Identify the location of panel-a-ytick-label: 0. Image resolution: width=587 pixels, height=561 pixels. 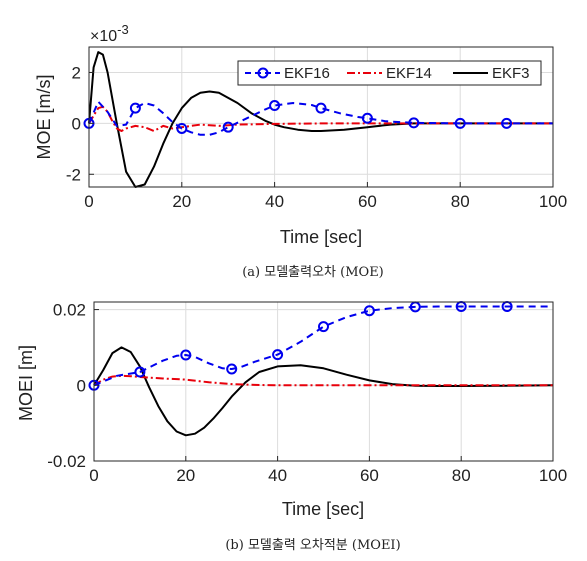
(76, 123).